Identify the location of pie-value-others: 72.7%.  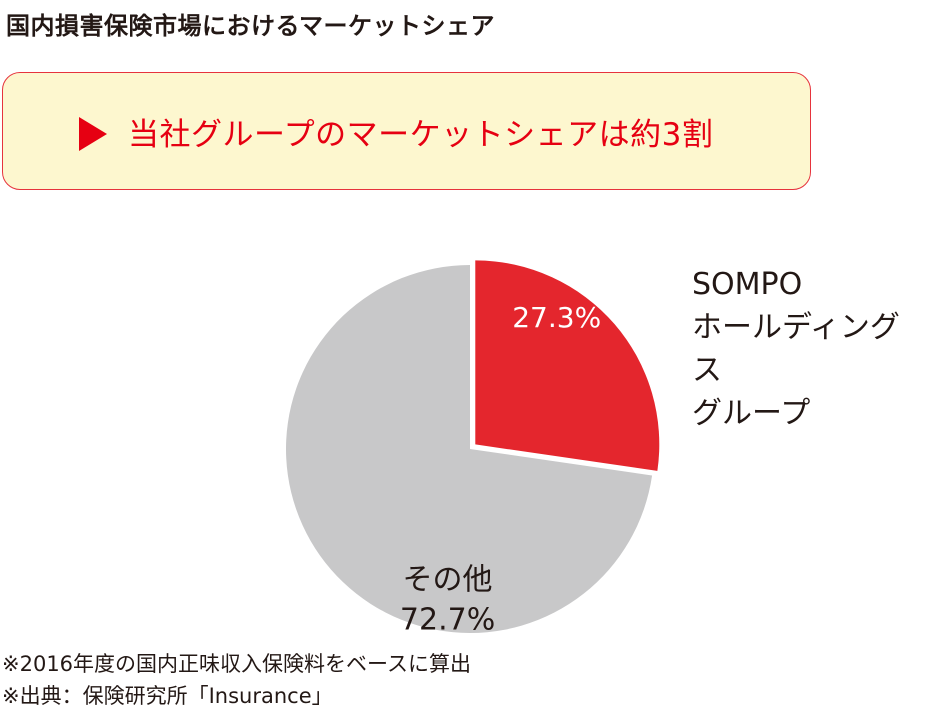
(447, 620).